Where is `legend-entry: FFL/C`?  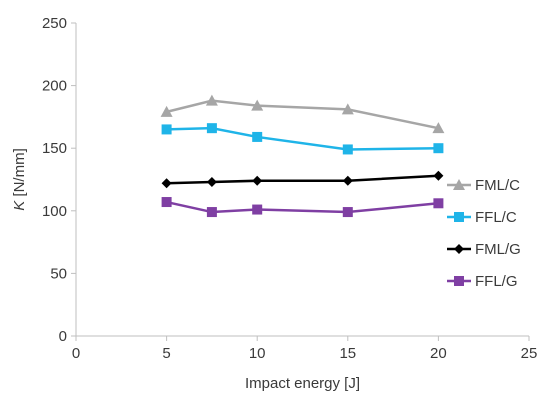
legend-entry: FFL/C is located at coordinates (482, 217).